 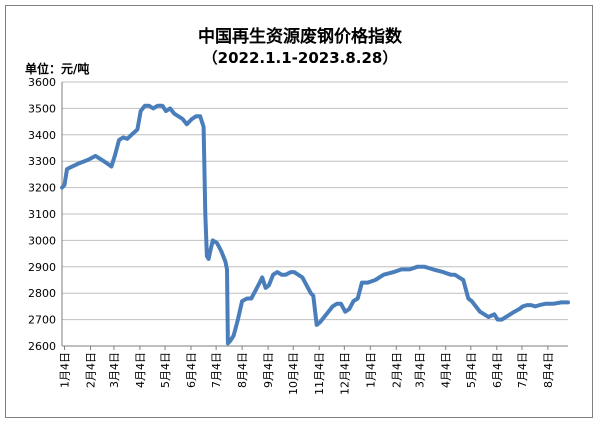 What do you see at coordinates (42, 108) in the screenshot?
I see `y-tick-label: 3500` at bounding box center [42, 108].